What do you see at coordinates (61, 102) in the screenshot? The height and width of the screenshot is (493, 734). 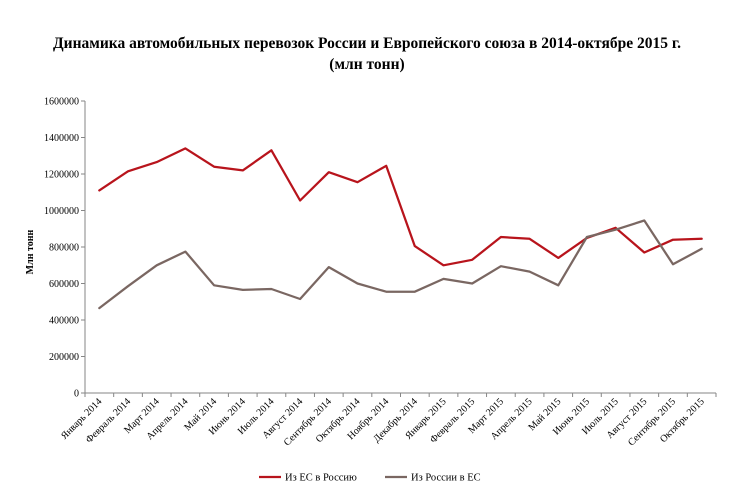 I see `y-tick-label: 1600000` at bounding box center [61, 102].